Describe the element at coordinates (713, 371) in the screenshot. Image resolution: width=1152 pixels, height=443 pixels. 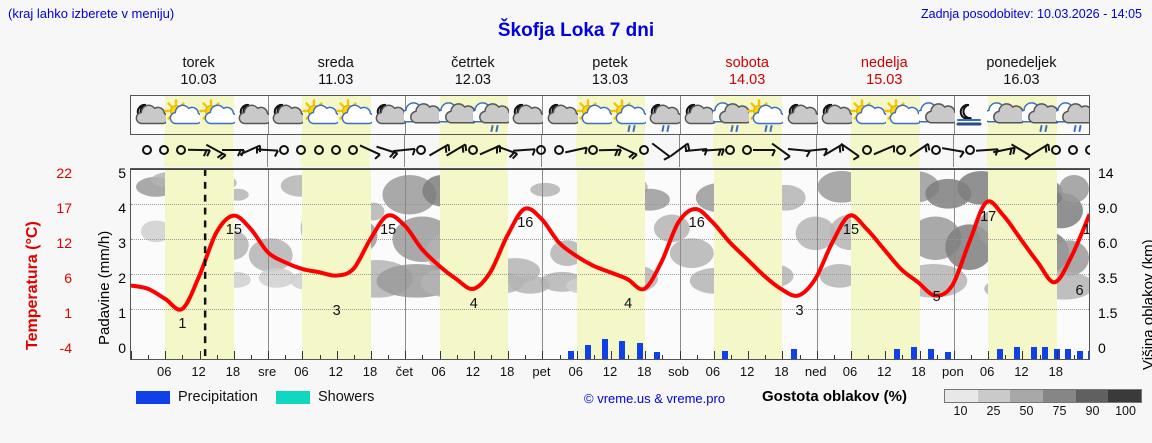
I see `x-tick-16: 06` at that location.